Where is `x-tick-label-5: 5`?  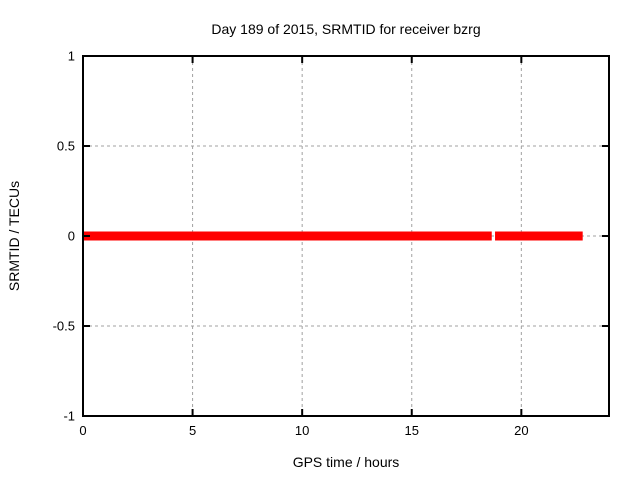 x-tick-label-5: 5 is located at coordinates (192, 430).